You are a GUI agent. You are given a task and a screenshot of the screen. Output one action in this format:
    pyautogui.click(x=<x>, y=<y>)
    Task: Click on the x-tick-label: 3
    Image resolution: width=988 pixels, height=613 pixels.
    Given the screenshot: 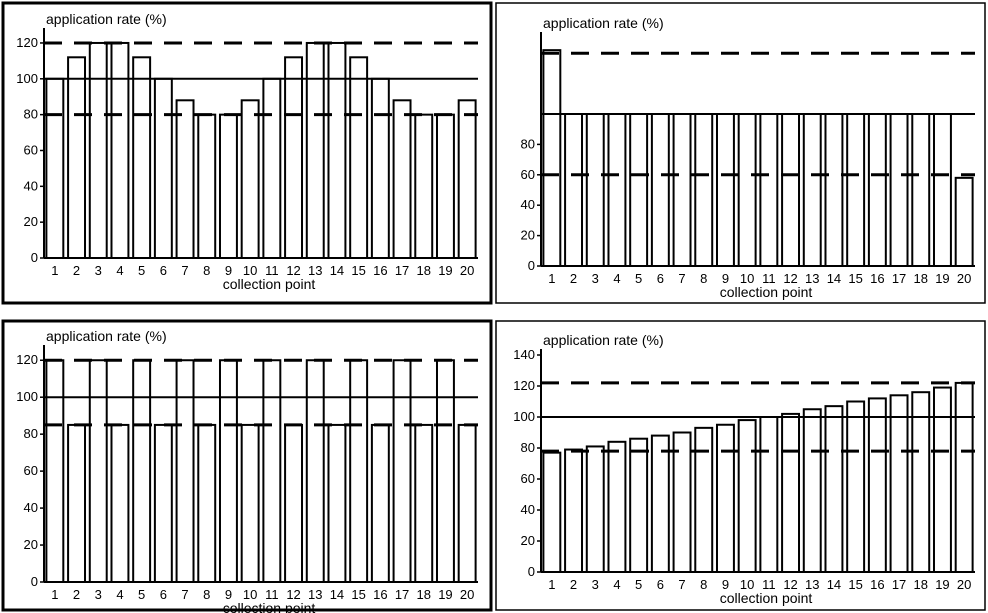 What is the action you would take?
    pyautogui.click(x=98, y=270)
    